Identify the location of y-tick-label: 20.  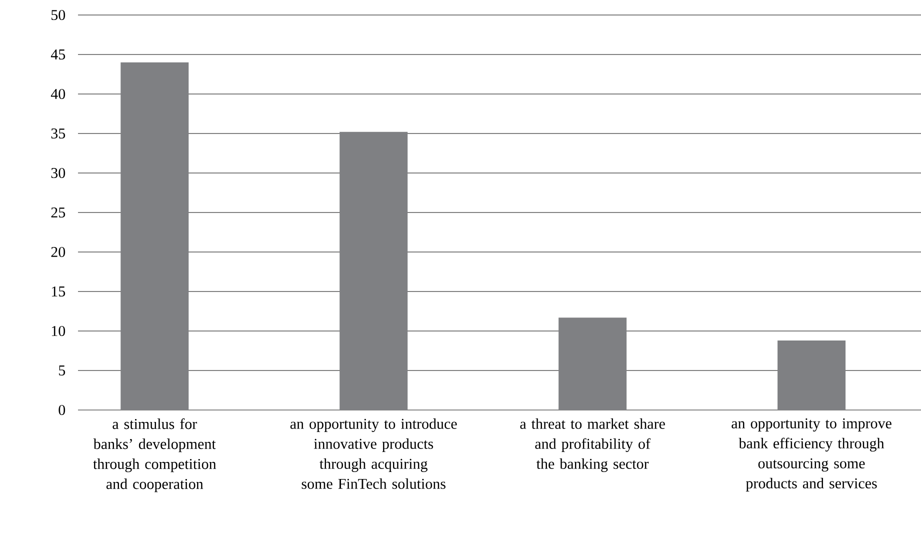
(58, 252).